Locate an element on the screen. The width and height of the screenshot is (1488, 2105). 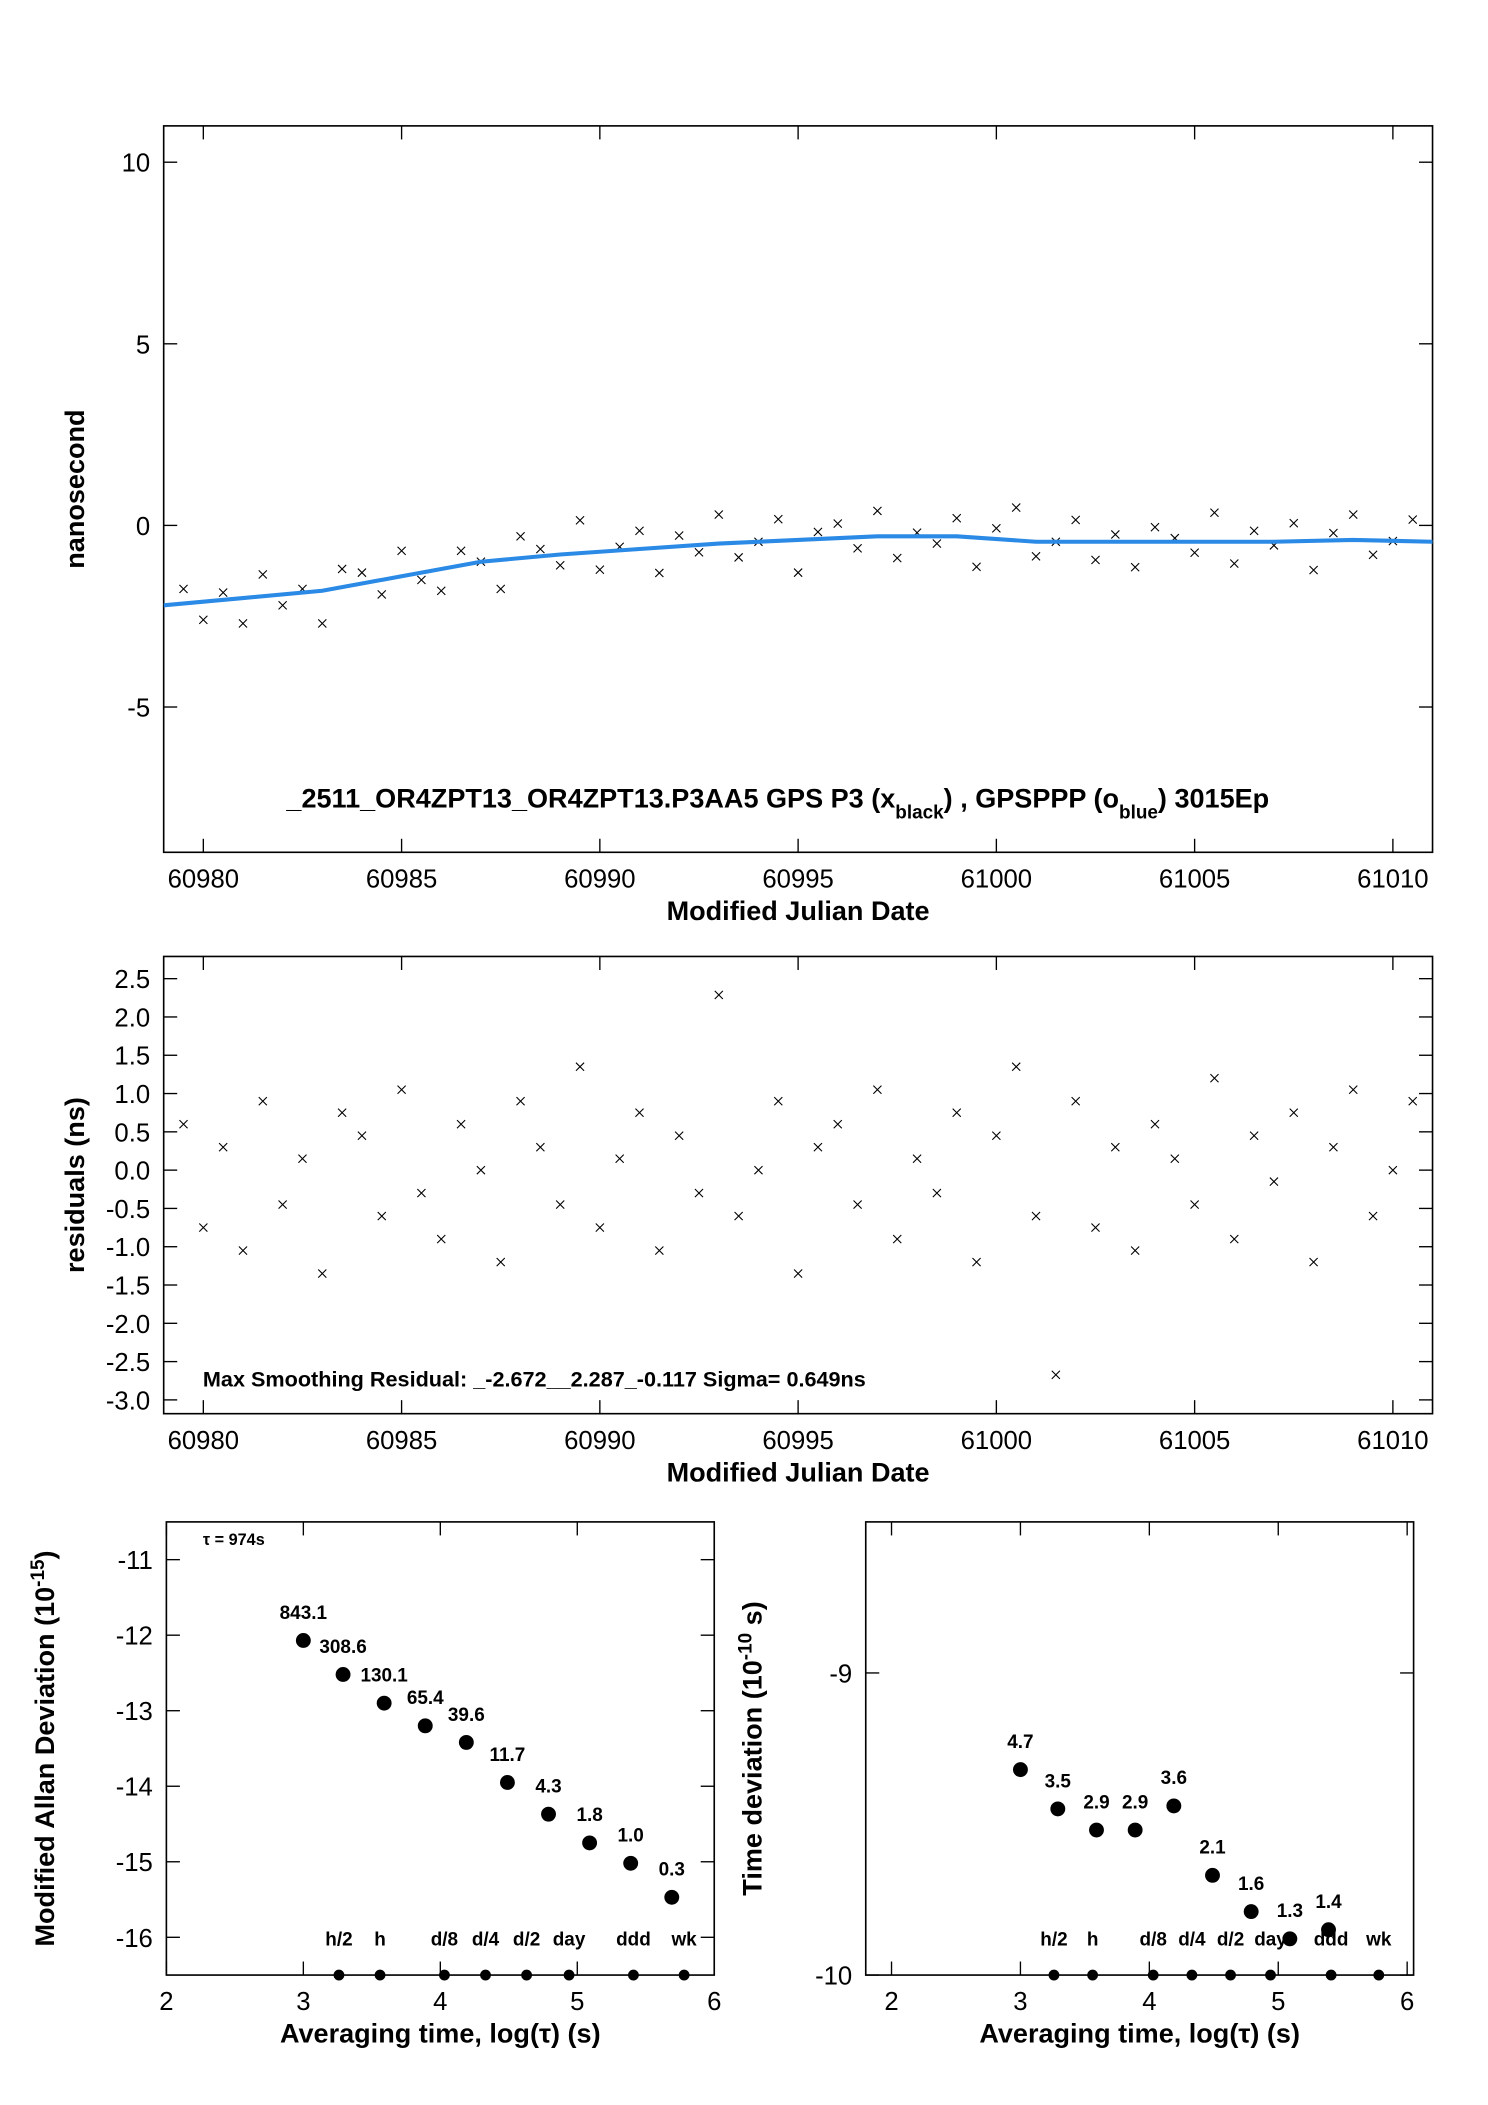
y-axis-label: nanosecond is located at coordinates (75, 488).